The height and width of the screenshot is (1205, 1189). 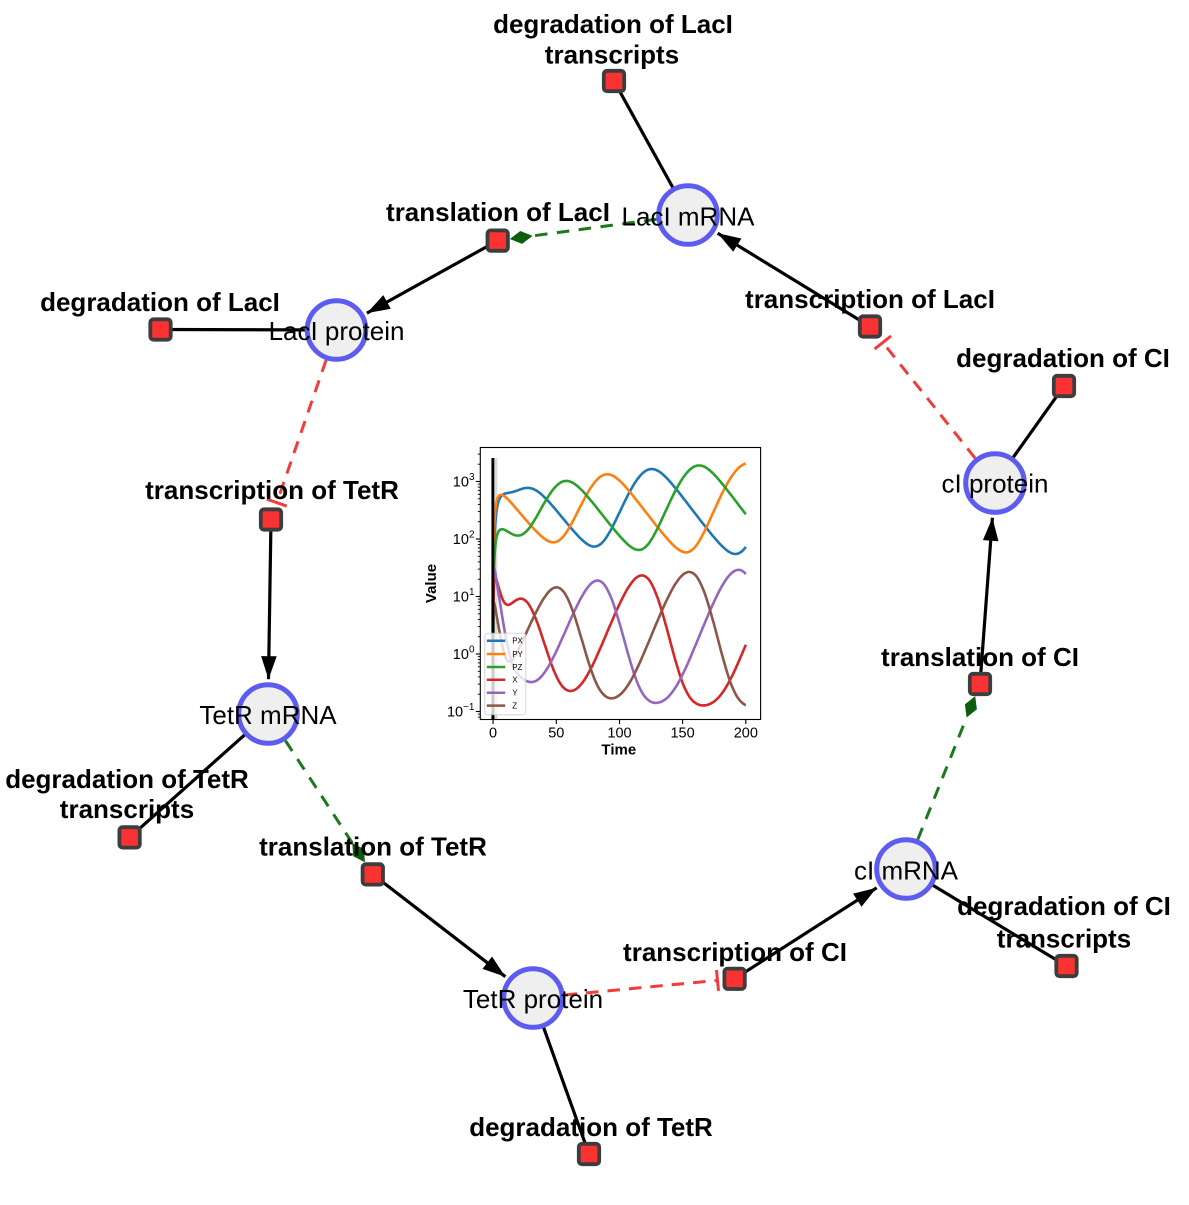 I want to click on svg-text: TetR mRNA, so click(x=268, y=715).